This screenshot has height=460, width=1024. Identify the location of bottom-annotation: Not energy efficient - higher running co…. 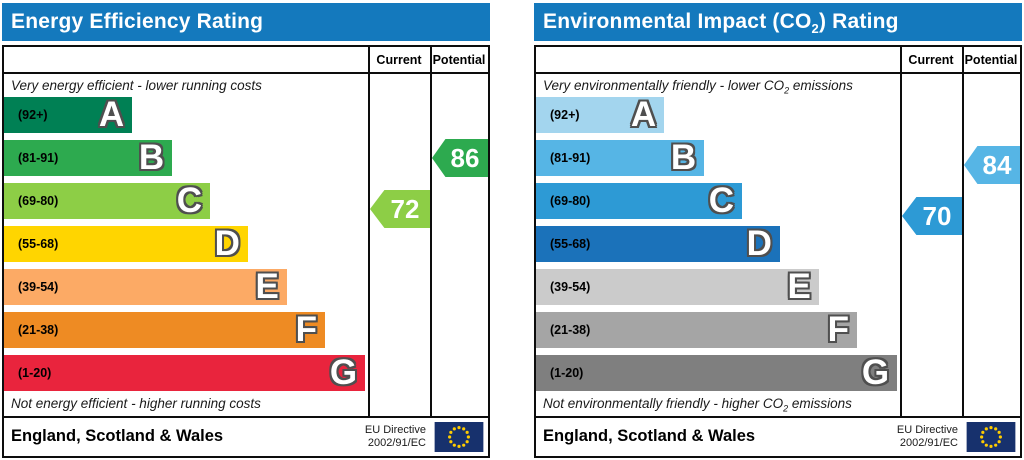
(136, 403).